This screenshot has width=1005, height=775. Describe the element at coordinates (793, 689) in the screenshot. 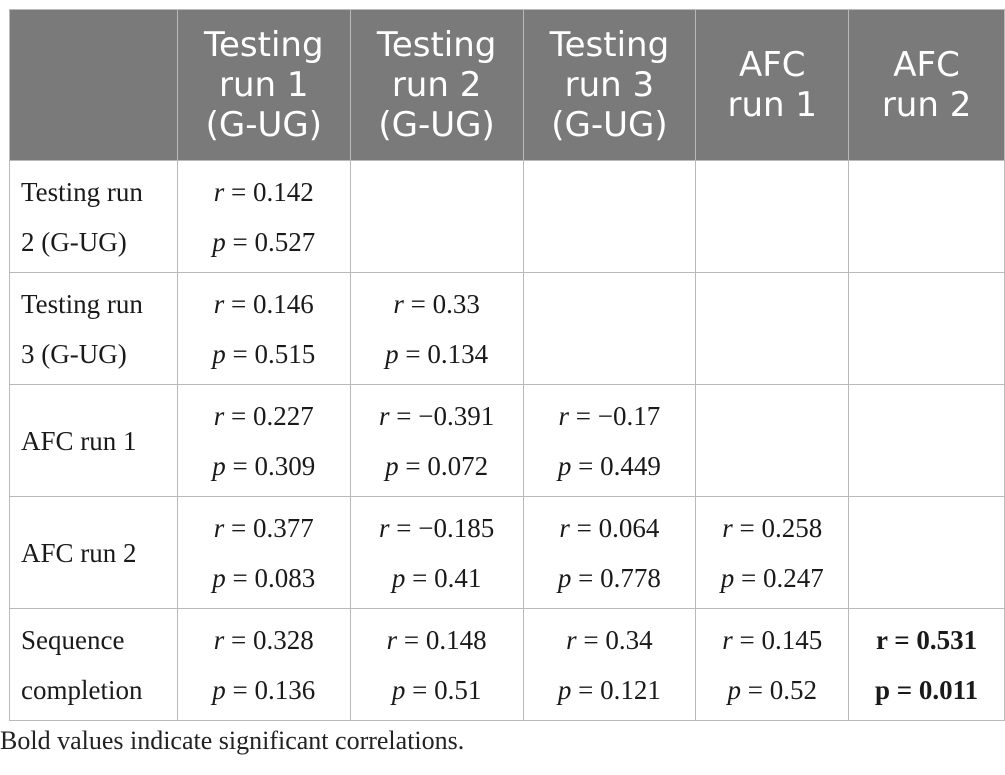

I see `p-value-number: 0.52` at that location.